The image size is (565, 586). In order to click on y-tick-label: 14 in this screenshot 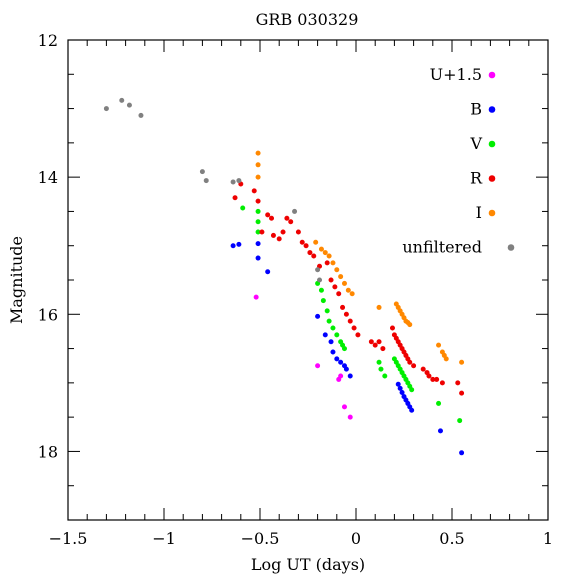, I will do `click(48, 177)`.